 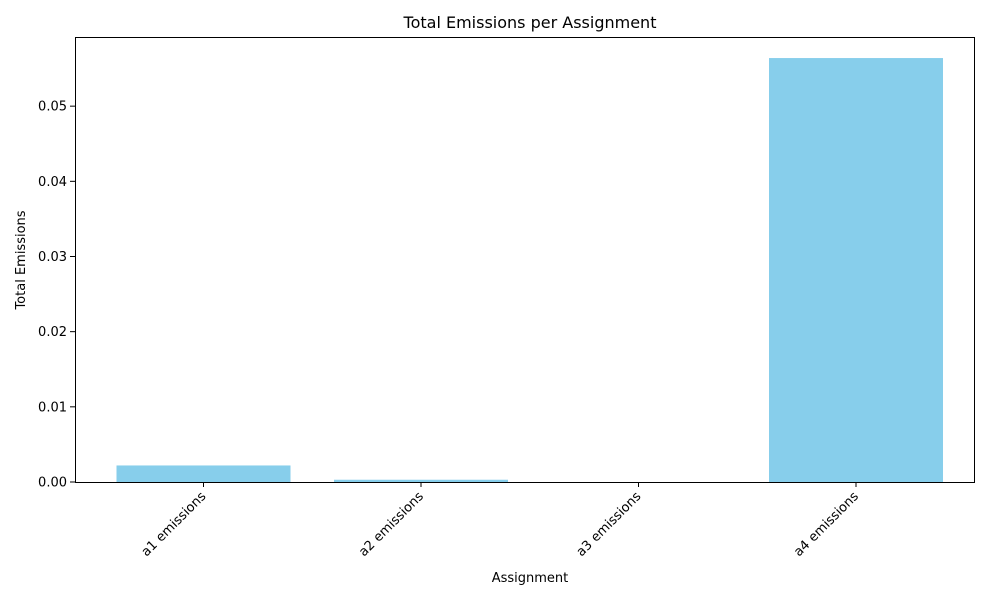 I want to click on y-tick-label: 0.05, so click(x=52, y=107).